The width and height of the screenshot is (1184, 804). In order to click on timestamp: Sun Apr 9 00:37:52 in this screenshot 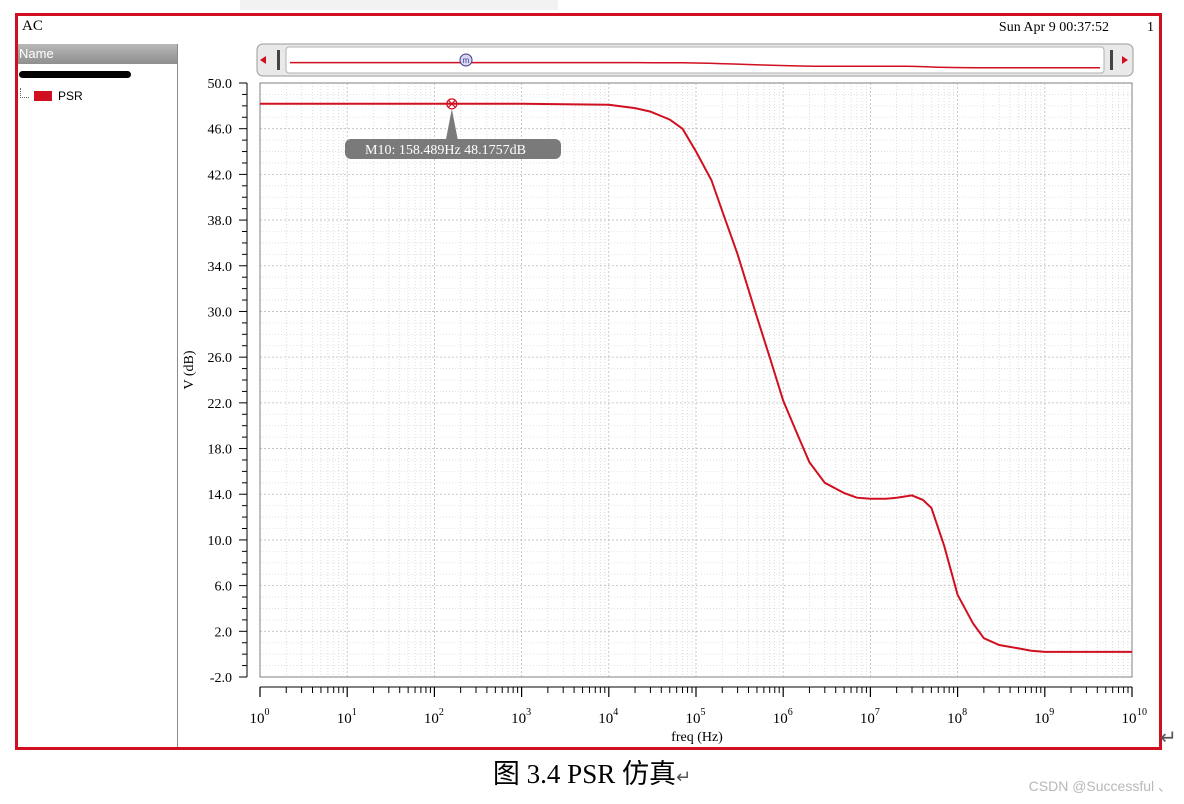, I will do `click(1053, 27)`.